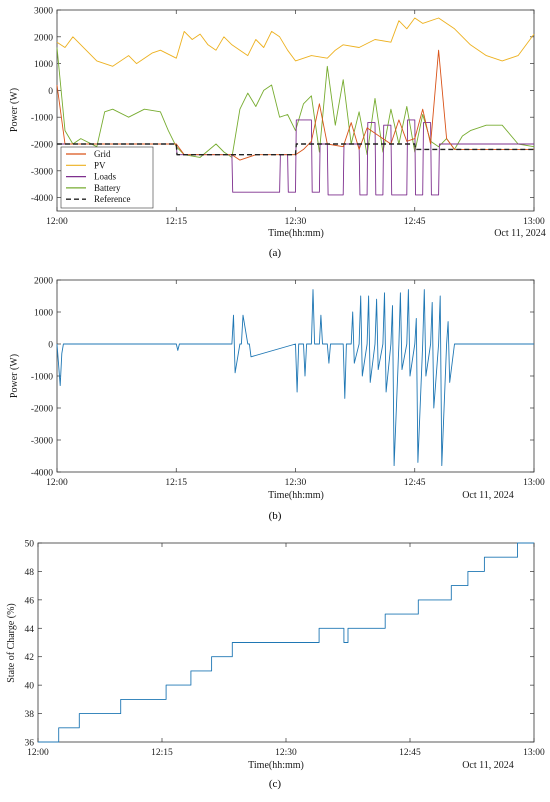 This screenshot has height=802, width=550. What do you see at coordinates (30, 601) in the screenshot?
I see `y-tick-label: 46` at bounding box center [30, 601].